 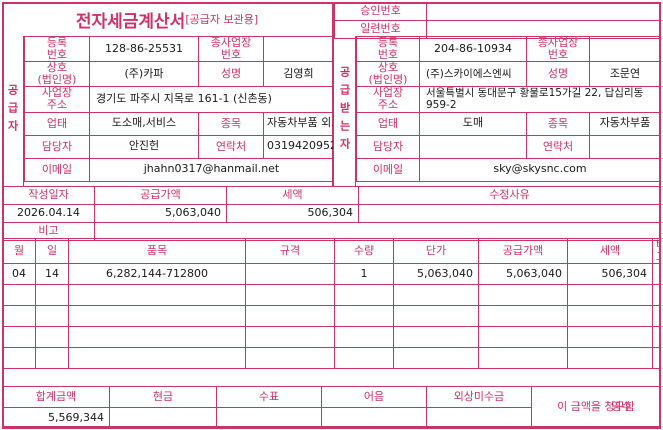 I want to click on approval-block: 승인번호 일련번호, so click(x=497, y=20).